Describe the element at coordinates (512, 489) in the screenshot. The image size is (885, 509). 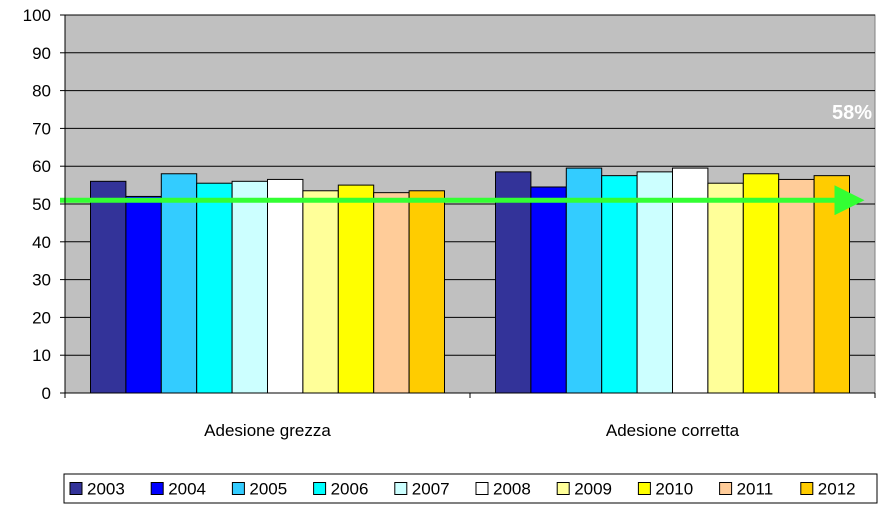
I see `legend-label-2008: 2008` at that location.